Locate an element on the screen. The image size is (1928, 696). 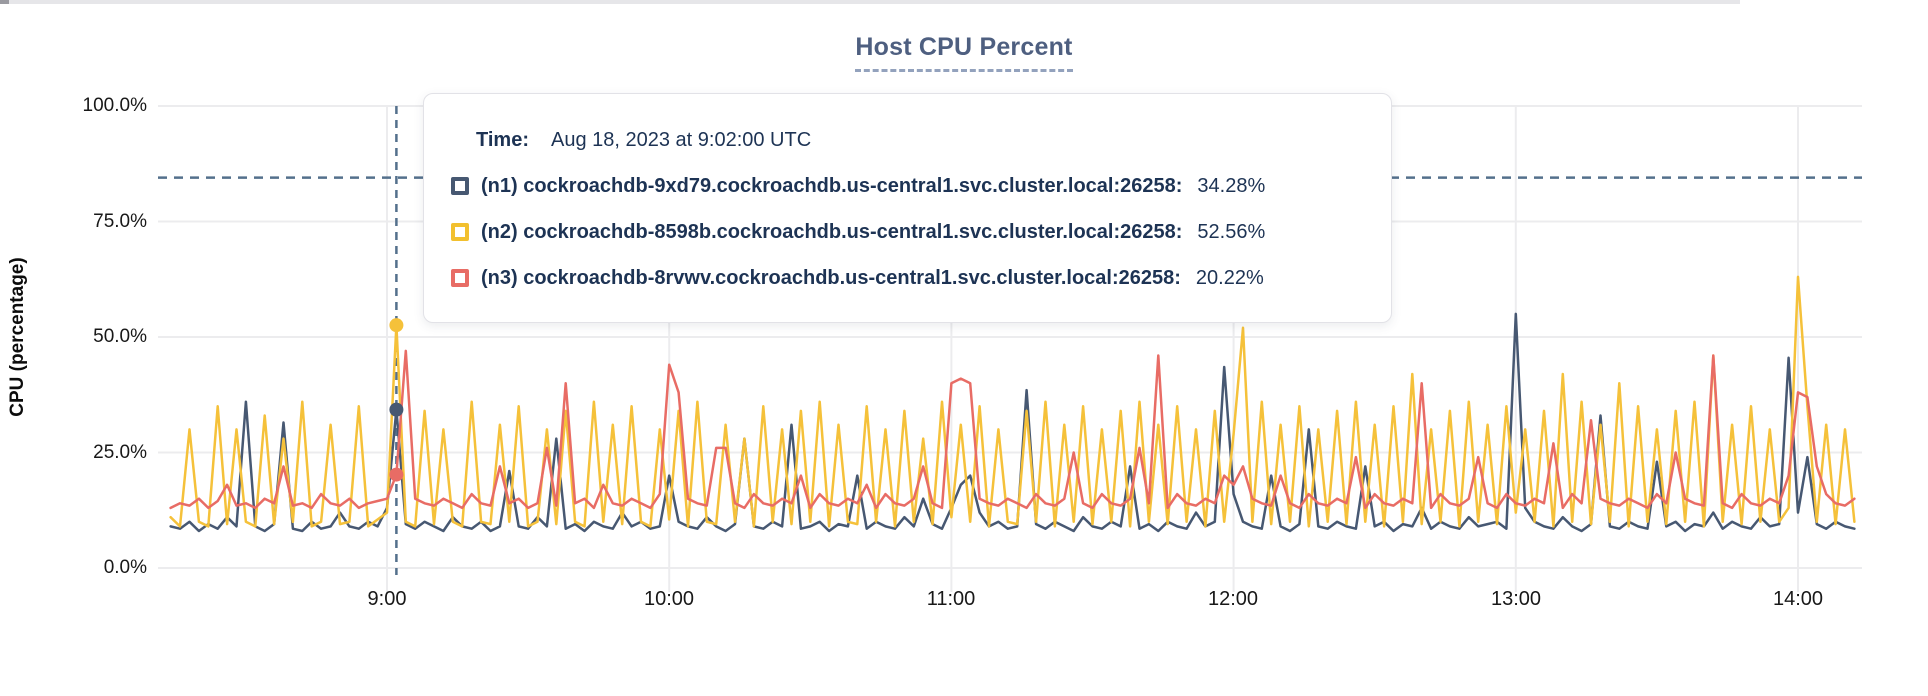
tooltip-time-value: Aug 18, 2023 at 9:02:00 UTC is located at coordinates (681, 140).